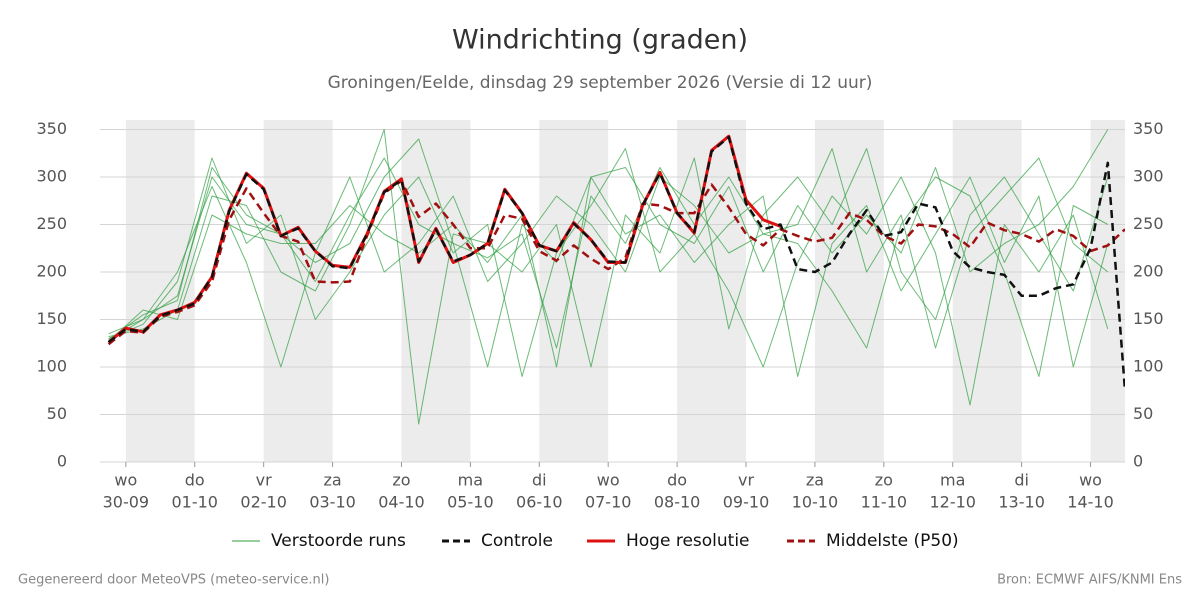 The width and height of the screenshot is (1200, 600). What do you see at coordinates (62, 461) in the screenshot?
I see `y-tick-label: 0` at bounding box center [62, 461].